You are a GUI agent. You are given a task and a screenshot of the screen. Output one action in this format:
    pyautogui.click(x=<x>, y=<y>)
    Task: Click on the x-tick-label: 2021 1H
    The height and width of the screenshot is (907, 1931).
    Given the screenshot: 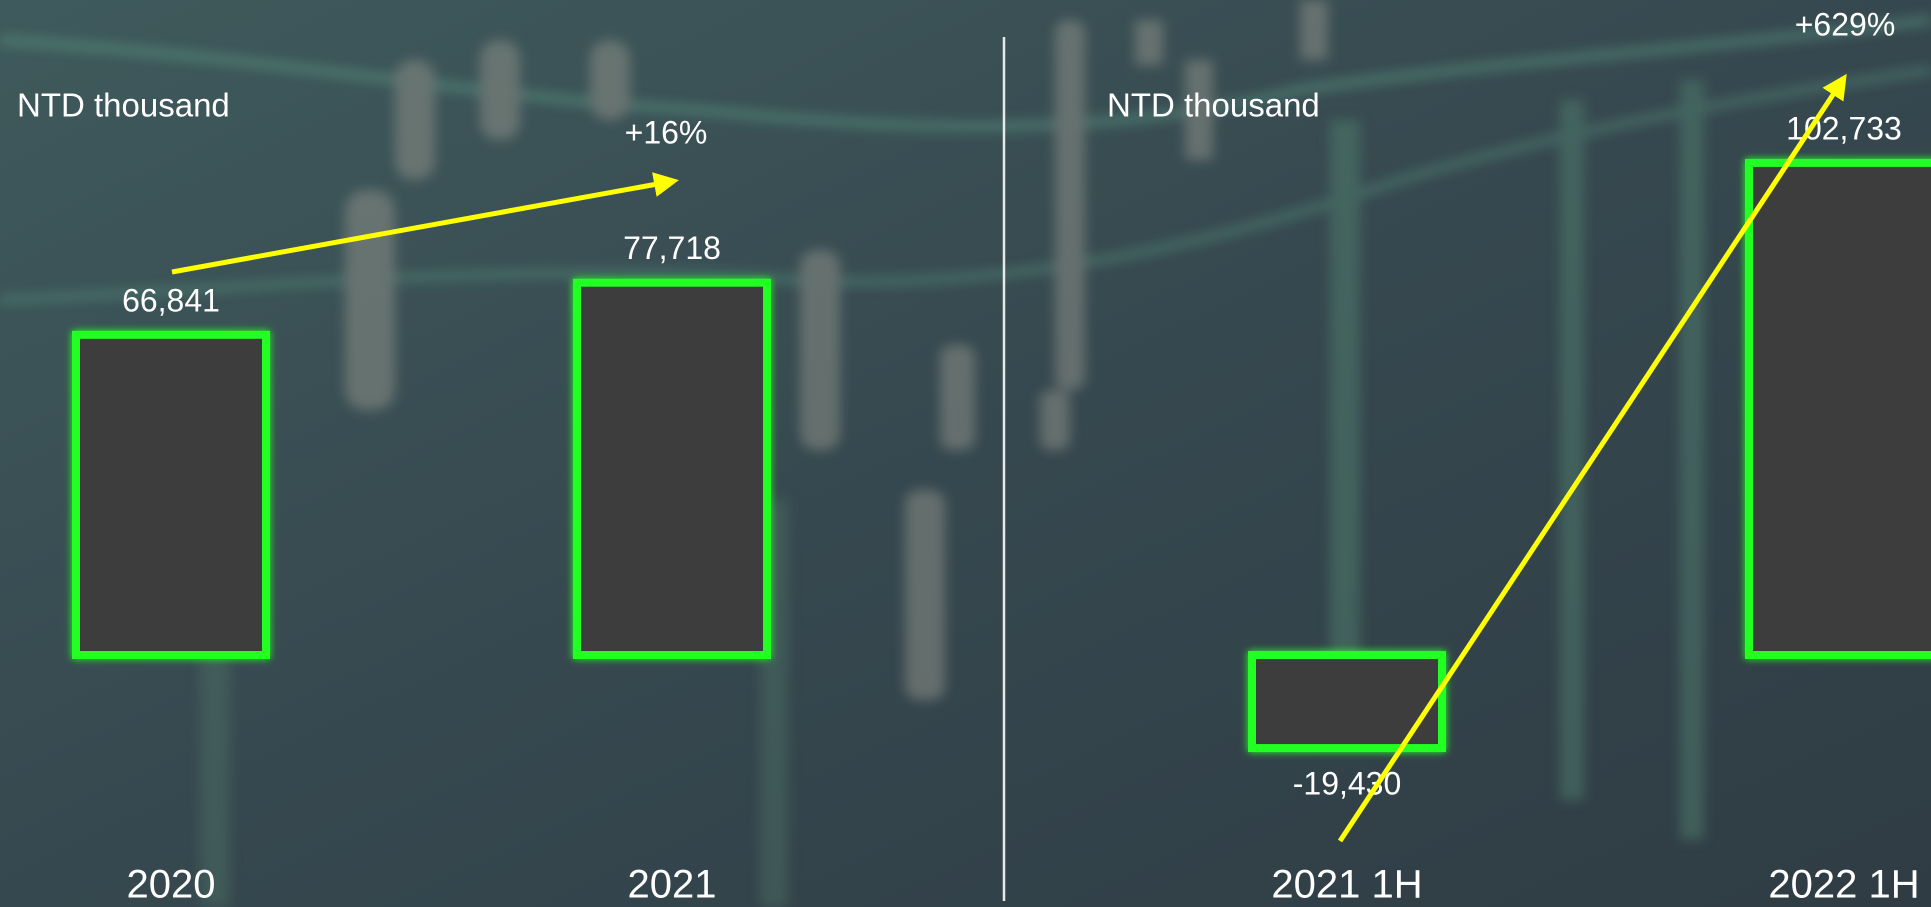 What is the action you would take?
    pyautogui.click(x=1346, y=885)
    